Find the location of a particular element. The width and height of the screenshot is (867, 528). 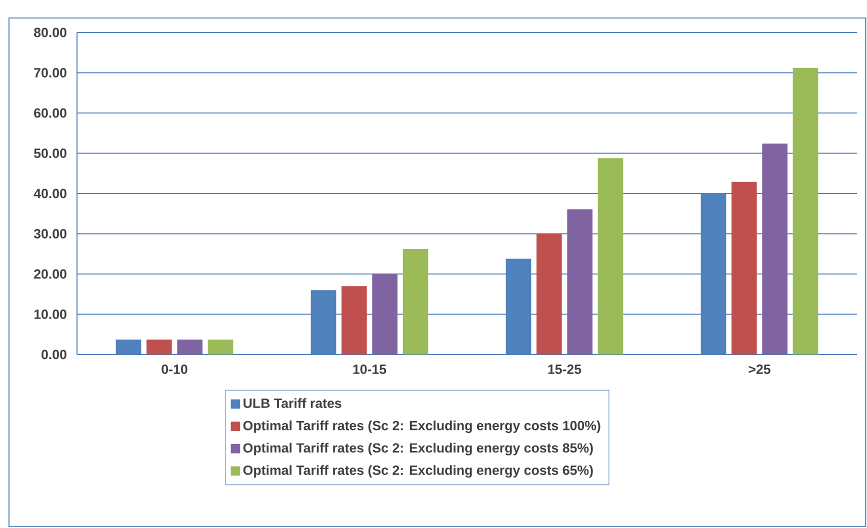

x-tick-label: 0-10 is located at coordinates (175, 369).